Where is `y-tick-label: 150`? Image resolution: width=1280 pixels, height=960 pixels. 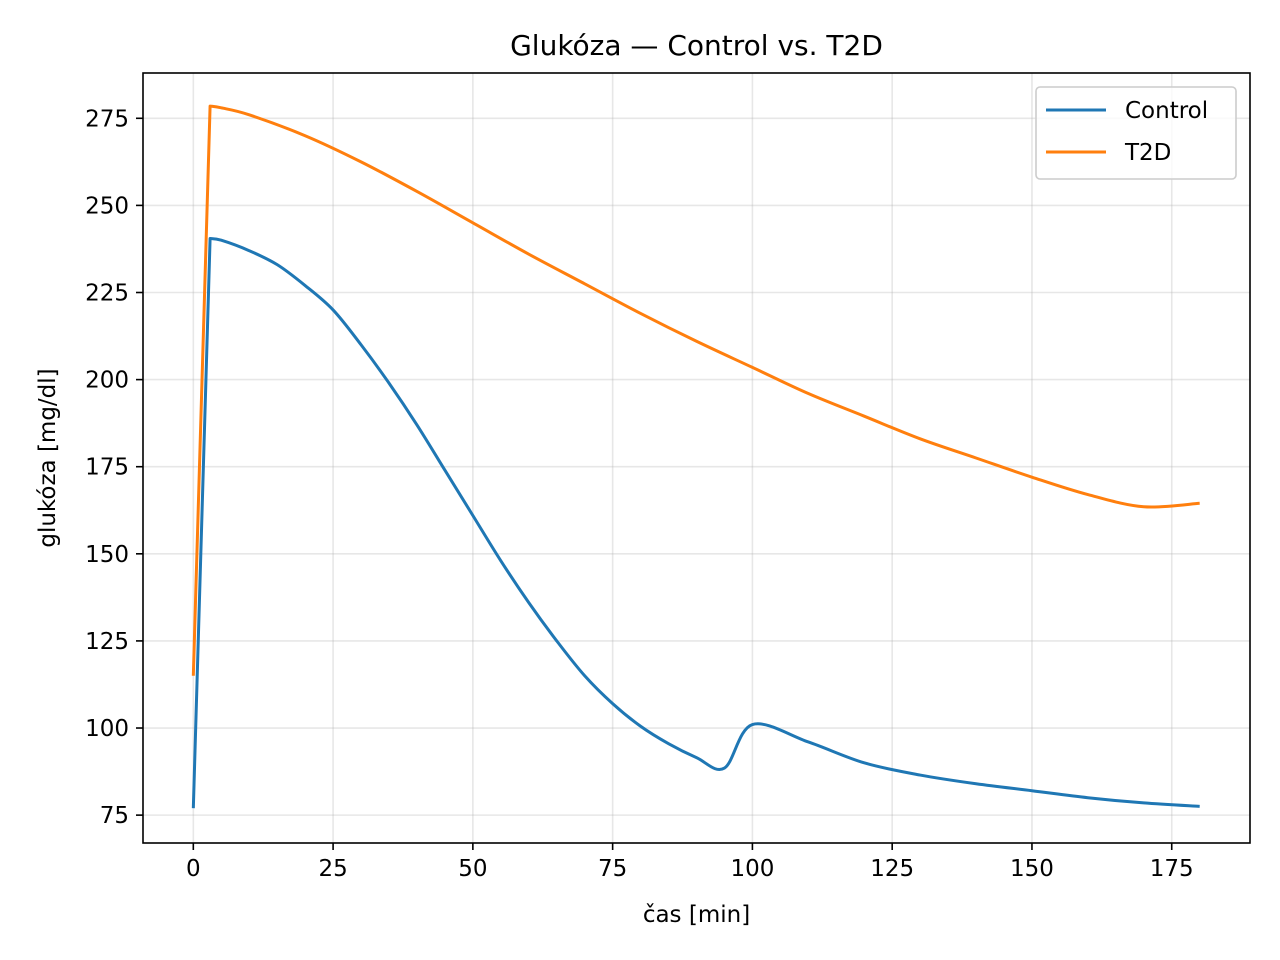
y-tick-label: 150 is located at coordinates (107, 555).